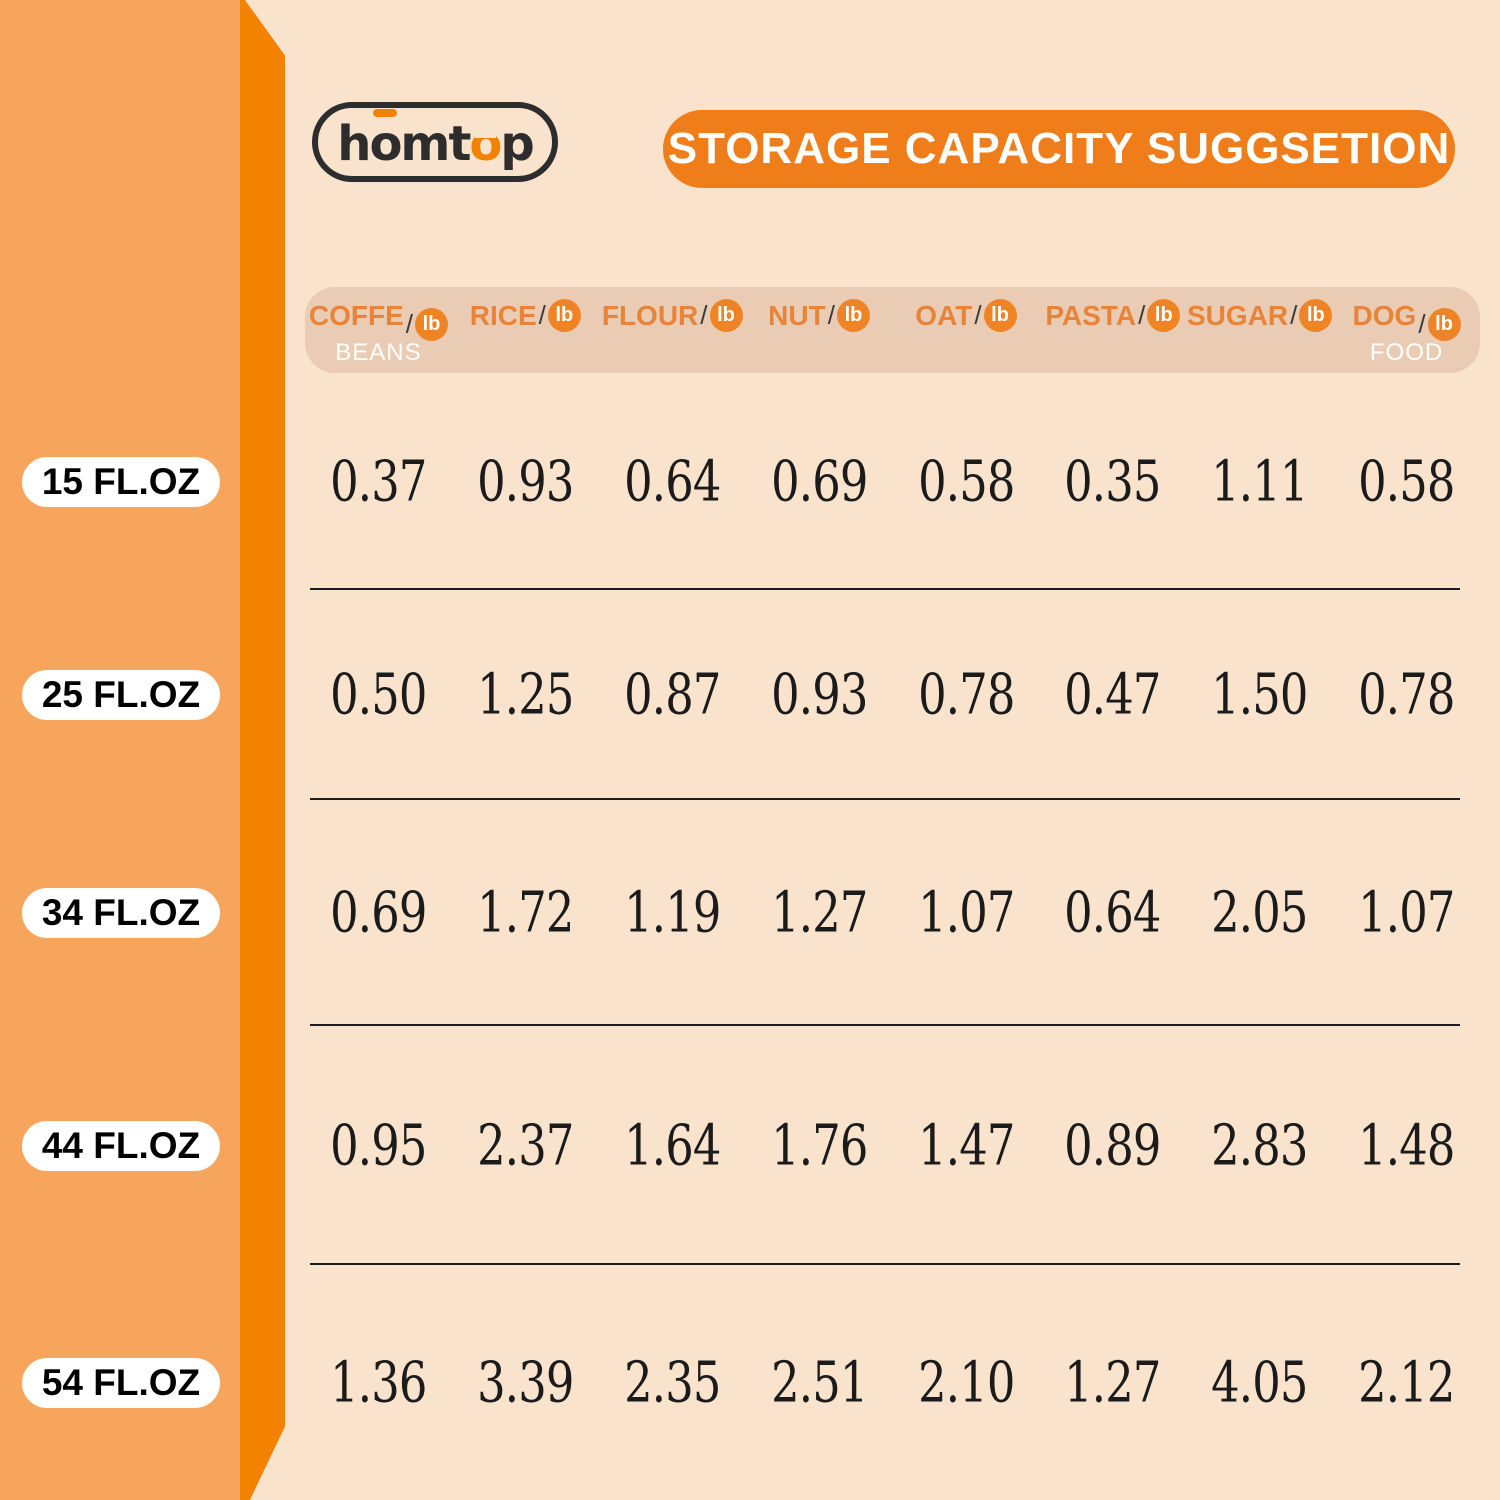 This screenshot has height=1500, width=1500. Describe the element at coordinates (354, 144) in the screenshot. I see `logo-letter: h` at that location.